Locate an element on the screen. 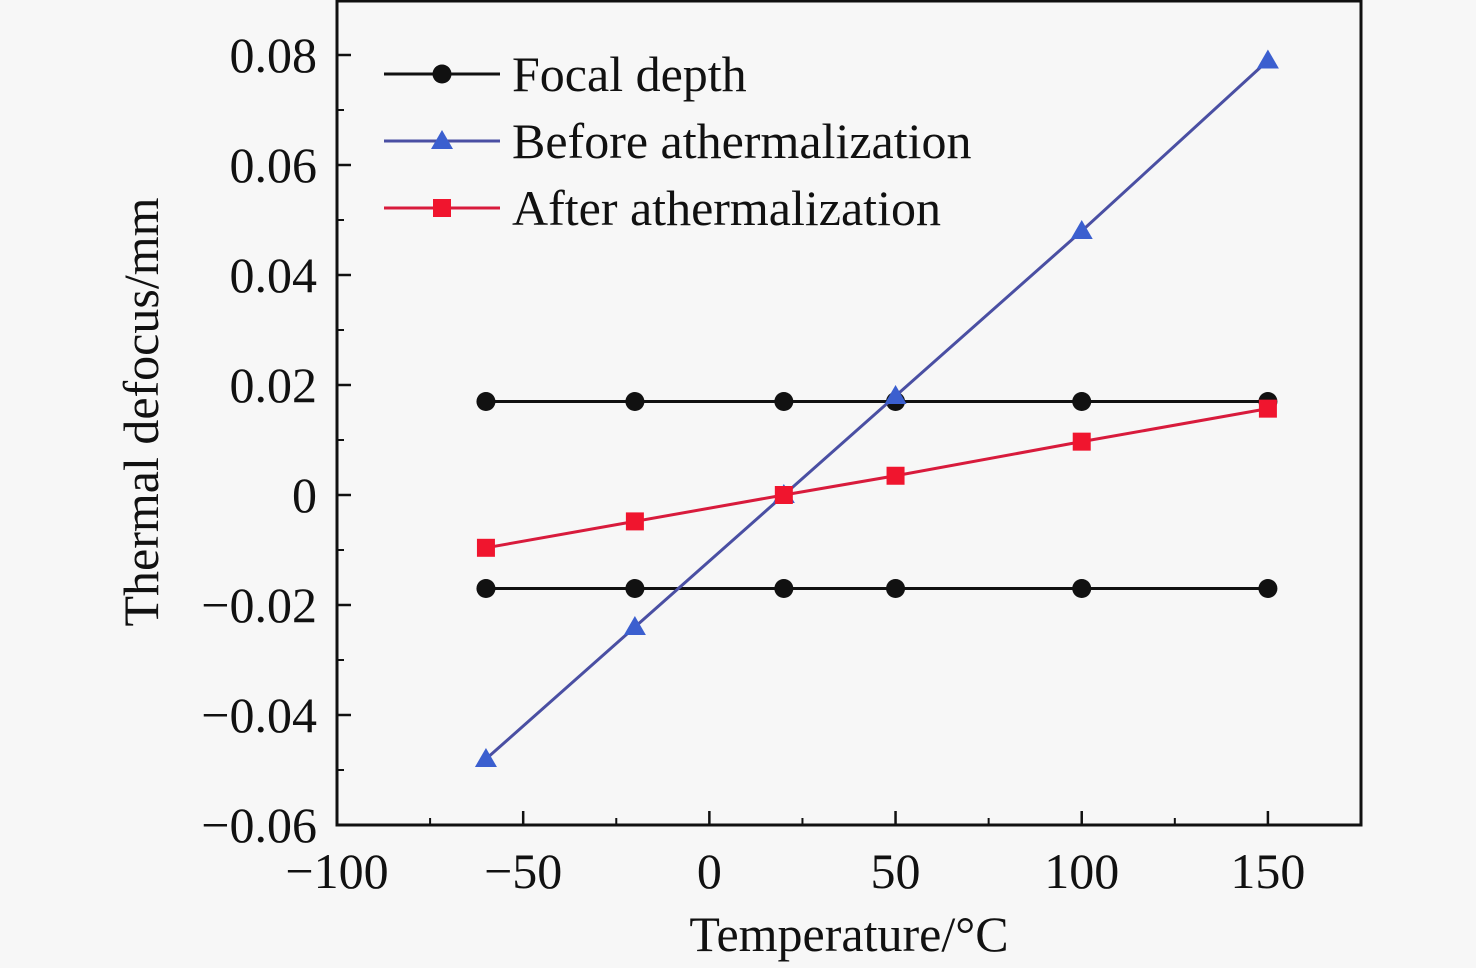 The width and height of the screenshot is (1476, 968). y-tick-label: 0.02 is located at coordinates (274, 385).